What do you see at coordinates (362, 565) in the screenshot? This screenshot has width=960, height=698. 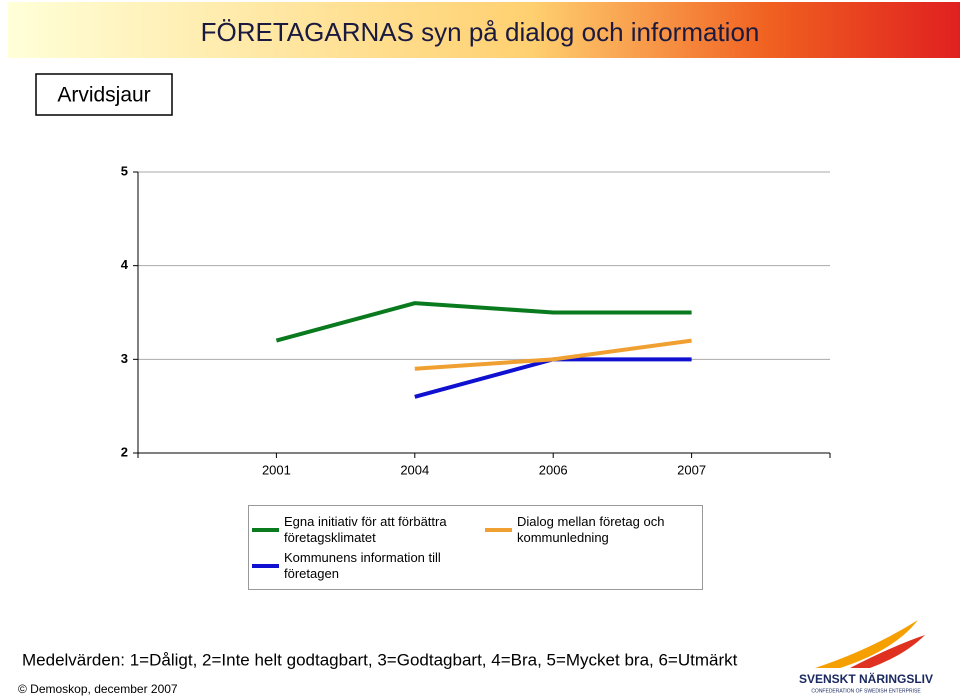 I see `legend-label: Kommunens information till företagen` at bounding box center [362, 565].